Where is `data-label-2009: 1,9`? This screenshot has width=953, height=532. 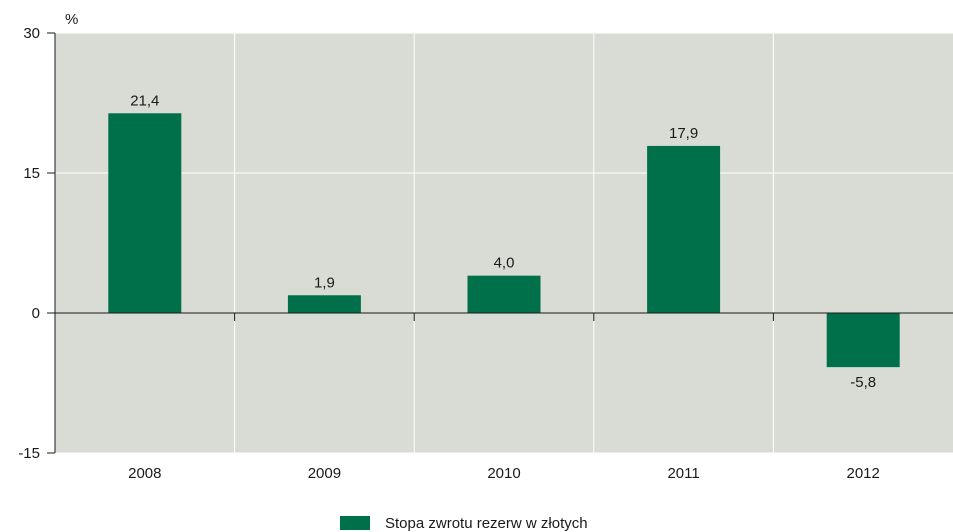
data-label-2009: 1,9 is located at coordinates (324, 282).